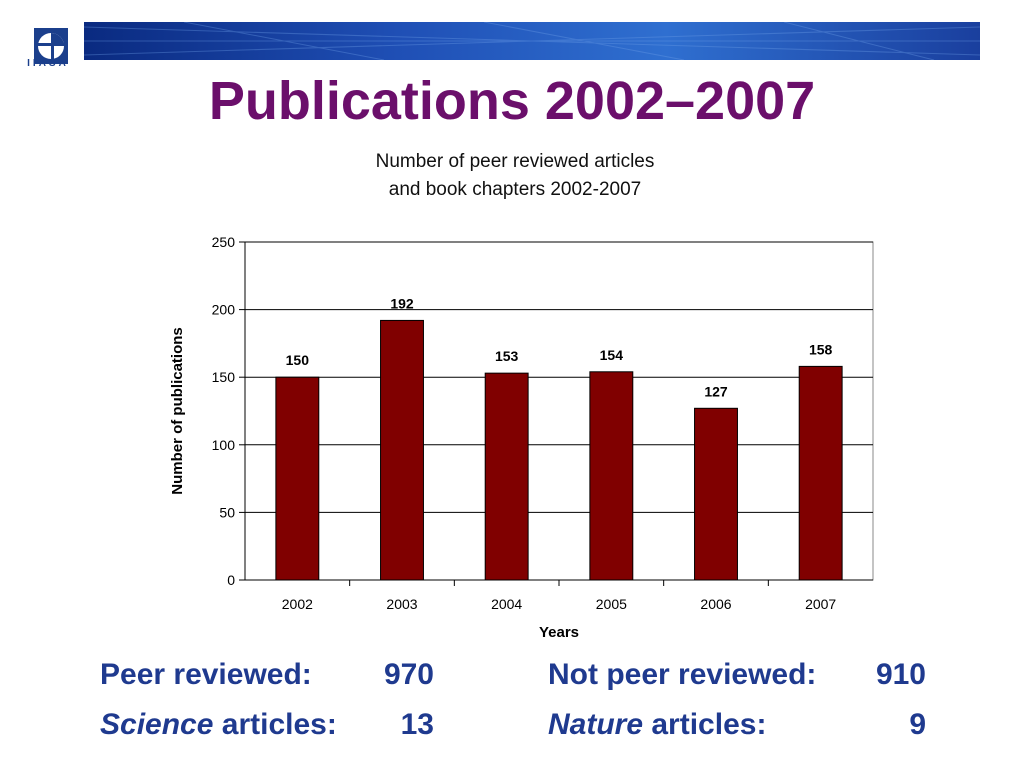  I want to click on header-banner, so click(532, 41).